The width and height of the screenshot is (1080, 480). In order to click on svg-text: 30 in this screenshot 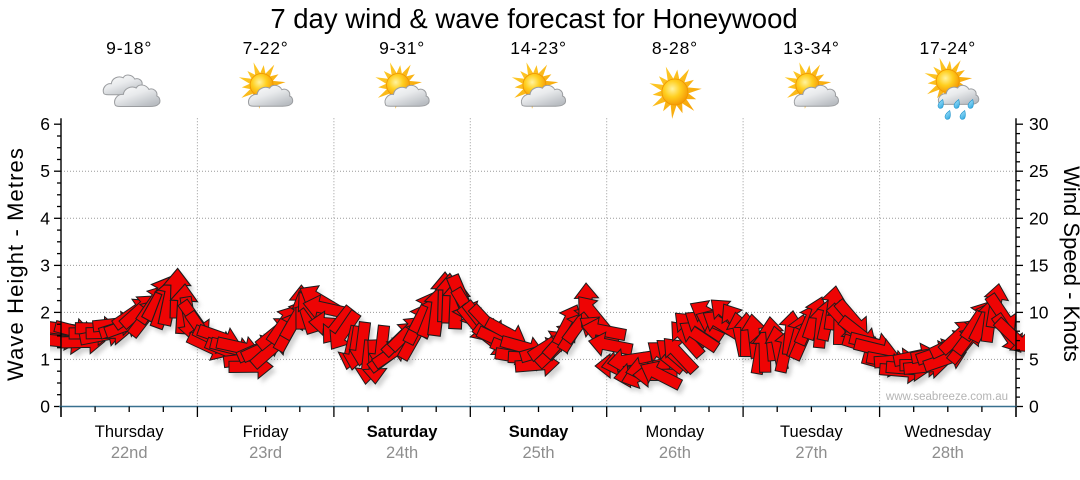, I will do `click(1039, 124)`.